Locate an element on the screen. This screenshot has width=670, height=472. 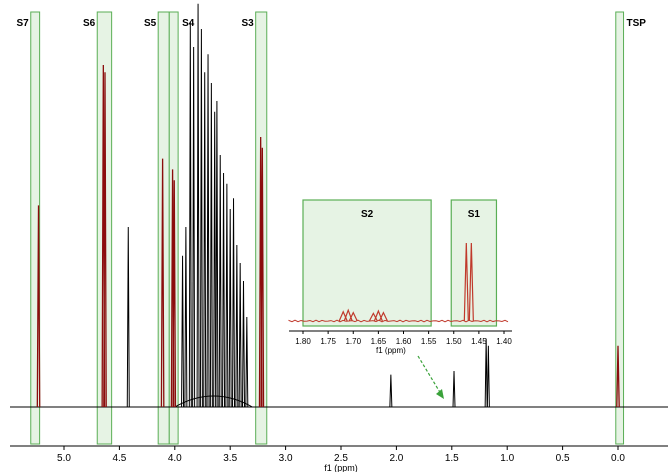
x-tick-label: 1.0 is located at coordinates (507, 458).